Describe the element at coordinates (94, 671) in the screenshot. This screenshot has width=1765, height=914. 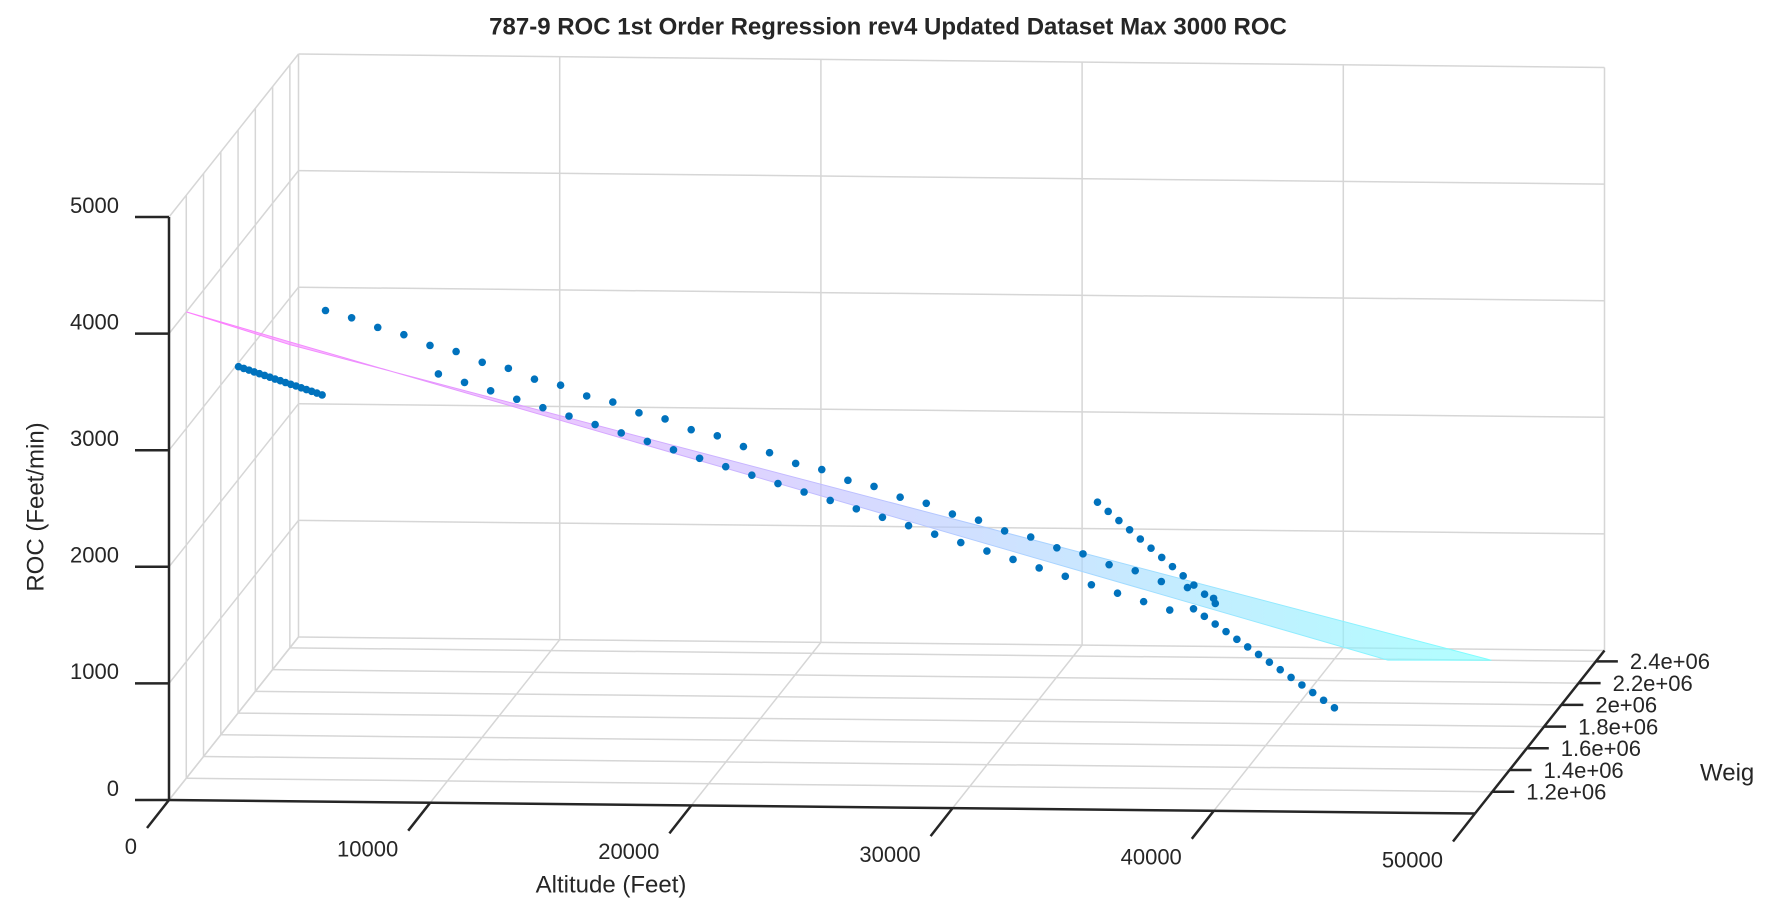
I see `z-tick-label: 1000` at that location.